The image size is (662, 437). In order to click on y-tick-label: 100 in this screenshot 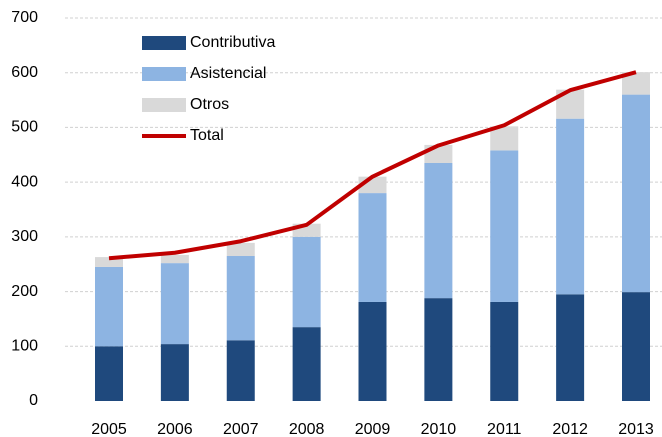, I will do `click(24, 346)`.